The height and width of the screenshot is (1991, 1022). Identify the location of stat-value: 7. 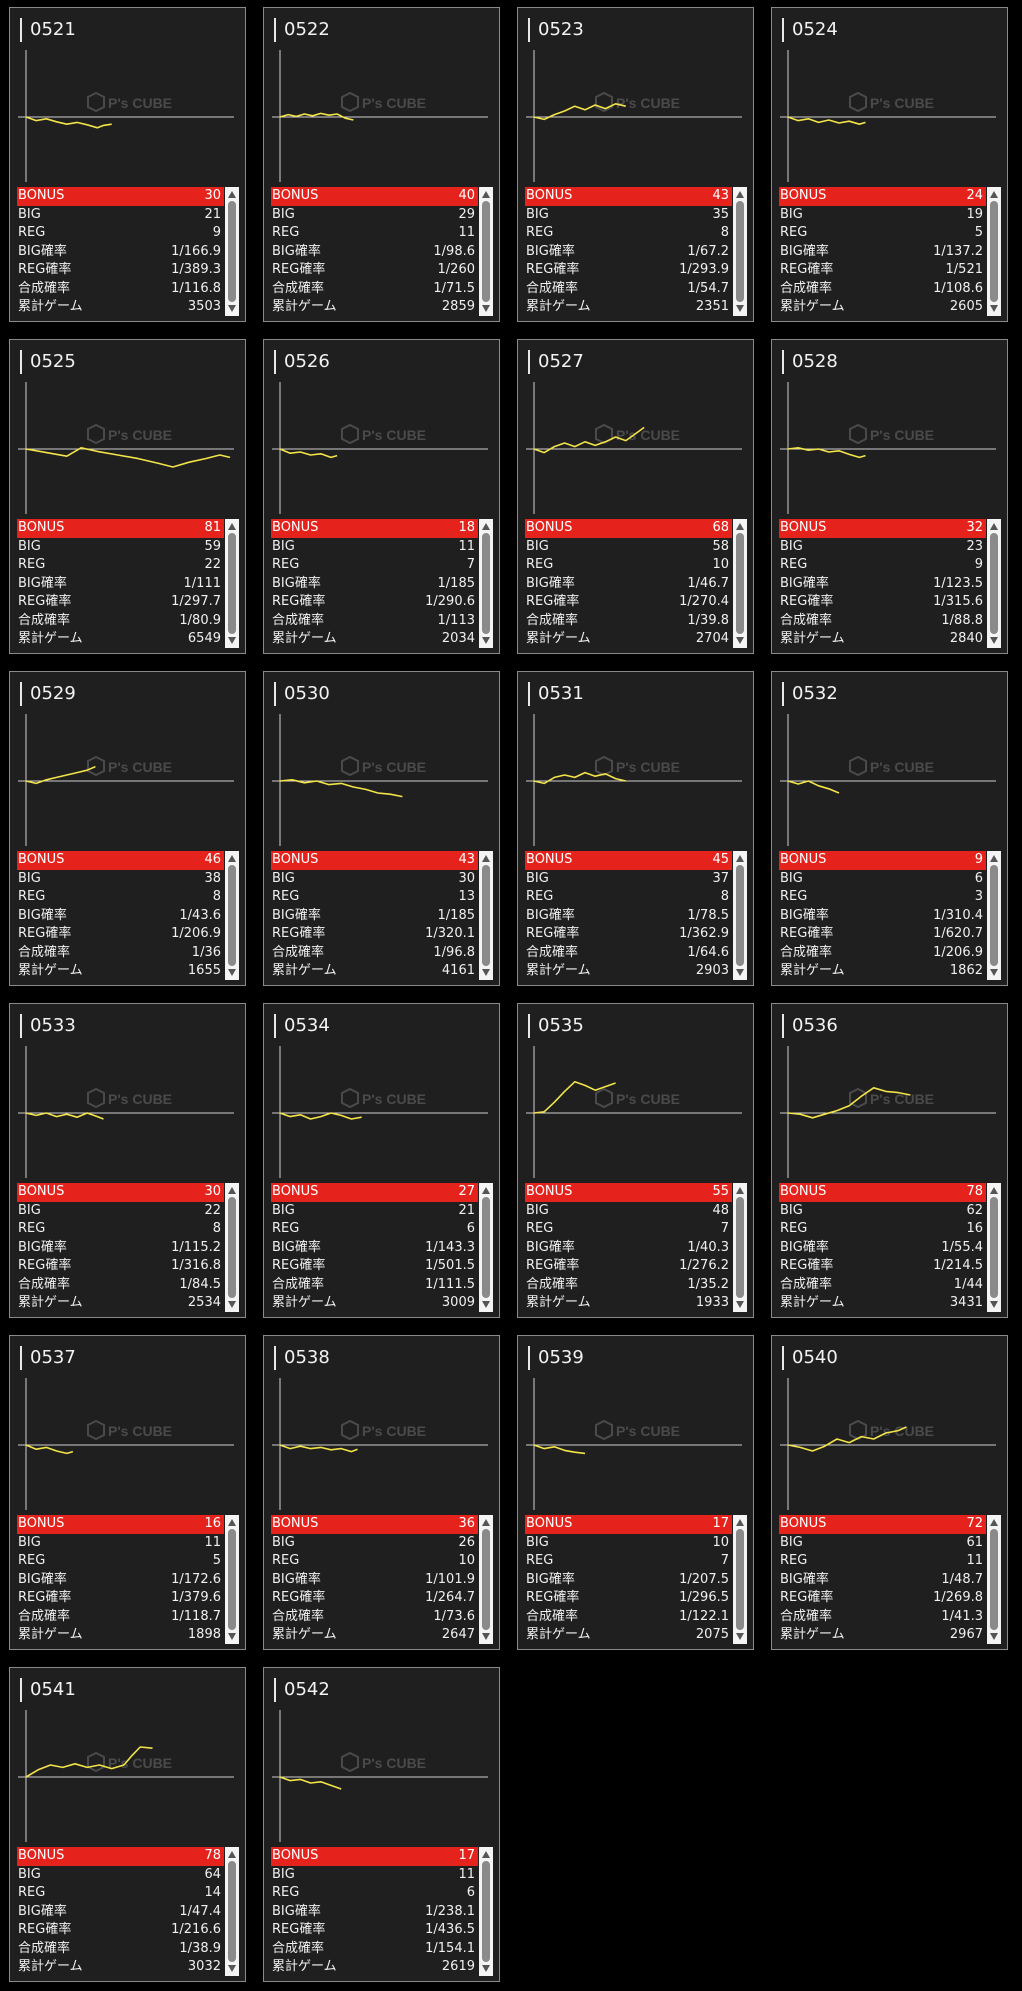
(470, 564).